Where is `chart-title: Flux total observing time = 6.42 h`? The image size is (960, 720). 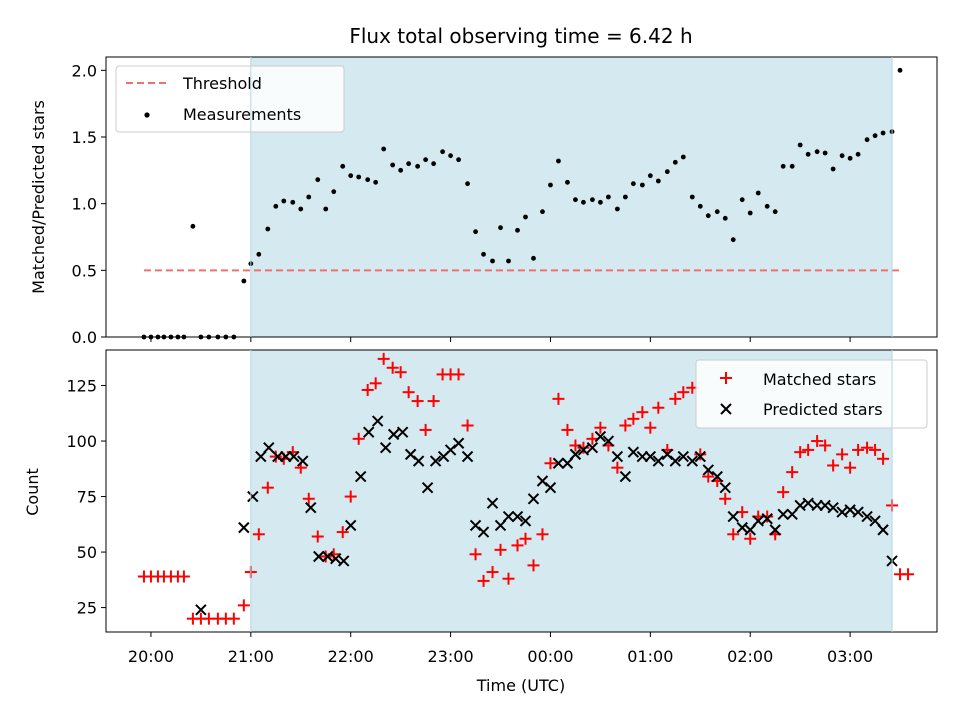 chart-title: Flux total observing time = 6.42 h is located at coordinates (520, 36).